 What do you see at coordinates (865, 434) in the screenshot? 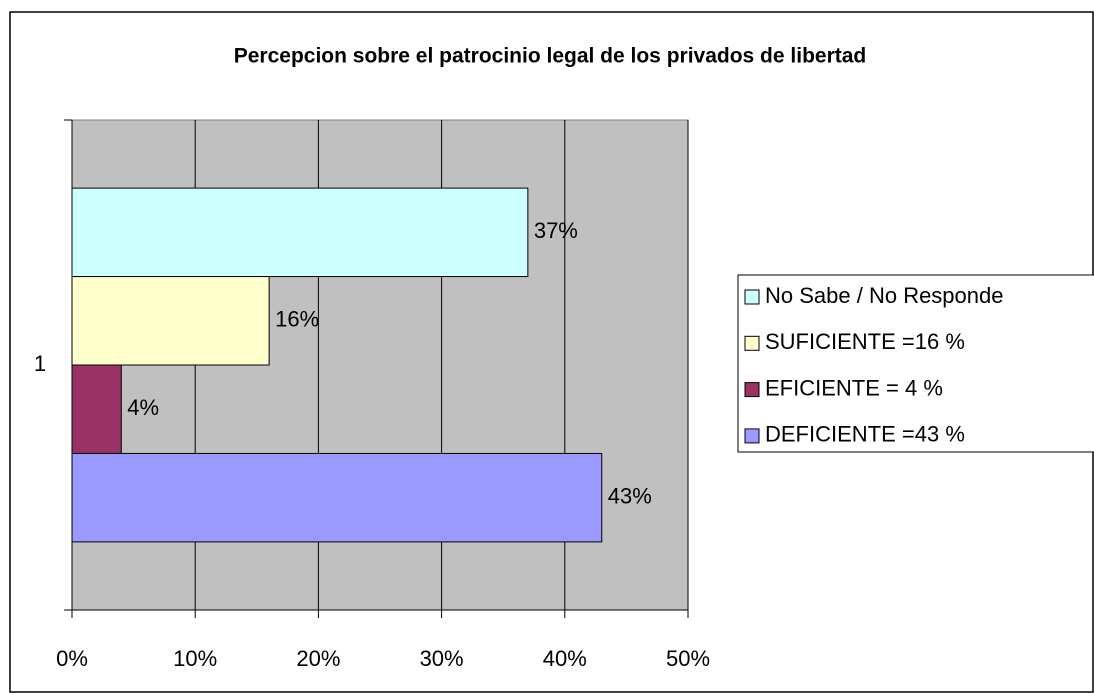
I see `legend-label: DEFICIENTE =43 %` at bounding box center [865, 434].